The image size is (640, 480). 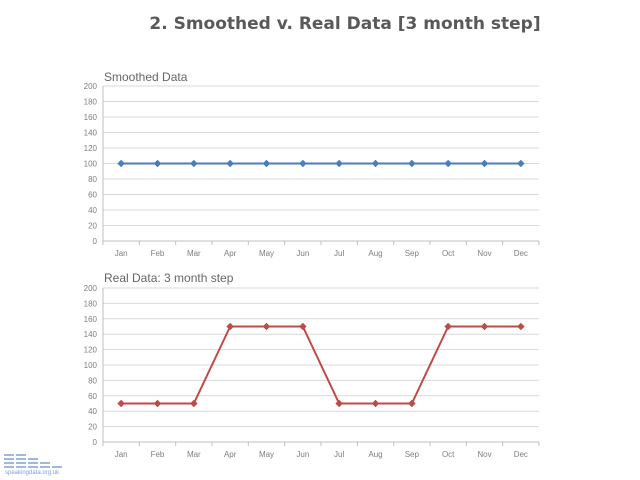 What do you see at coordinates (345, 24) in the screenshot?
I see `slide-title: 2. Smoothed v. Real Data [3 month step]` at bounding box center [345, 24].